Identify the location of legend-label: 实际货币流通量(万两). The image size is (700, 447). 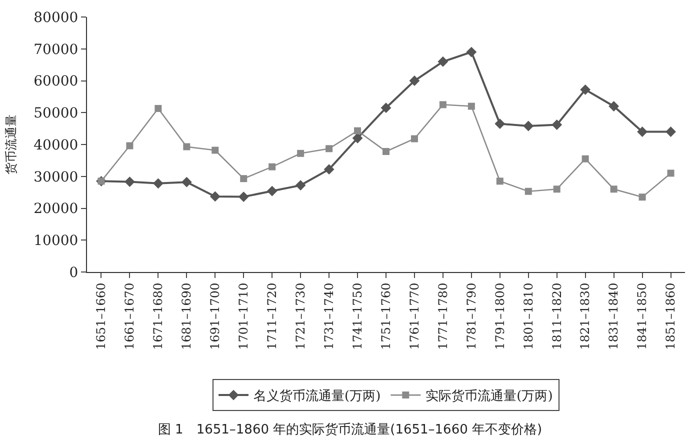
(489, 396).